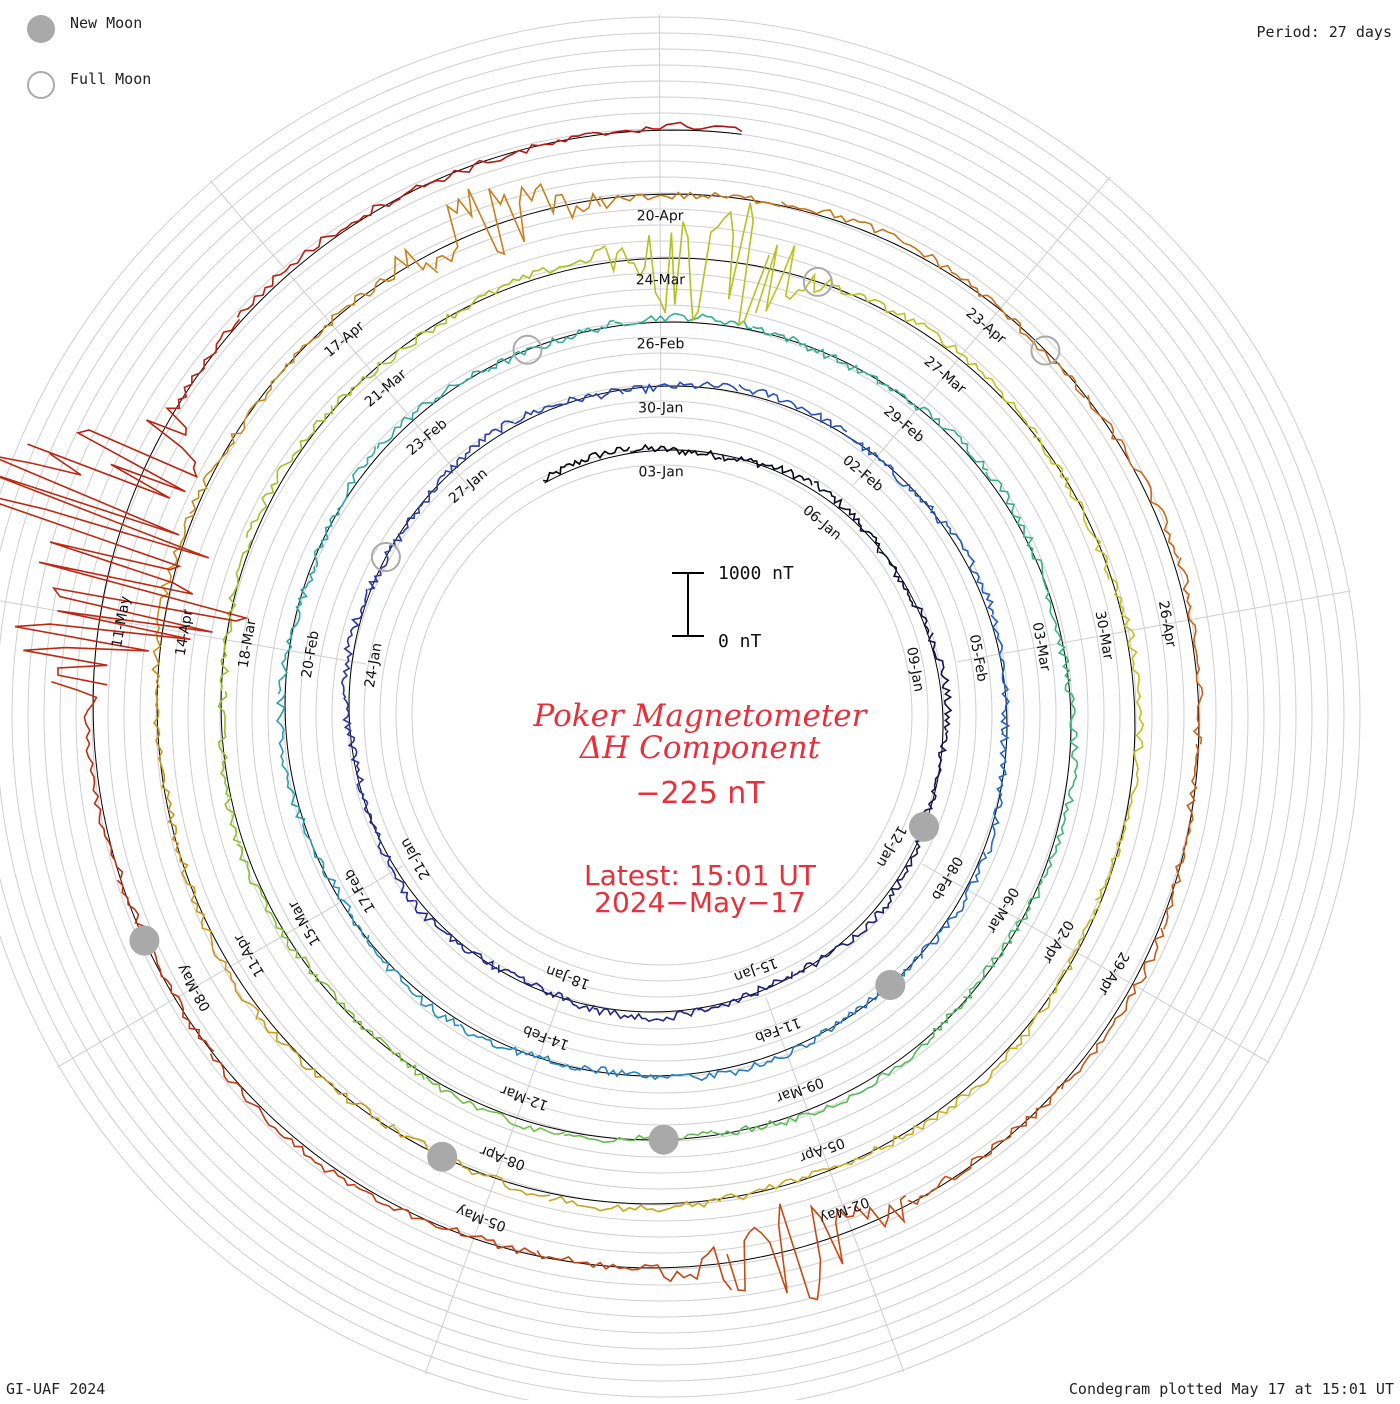 This screenshot has width=1400, height=1404. What do you see at coordinates (41, 85) in the screenshot?
I see `full-moon-legend-icon` at bounding box center [41, 85].